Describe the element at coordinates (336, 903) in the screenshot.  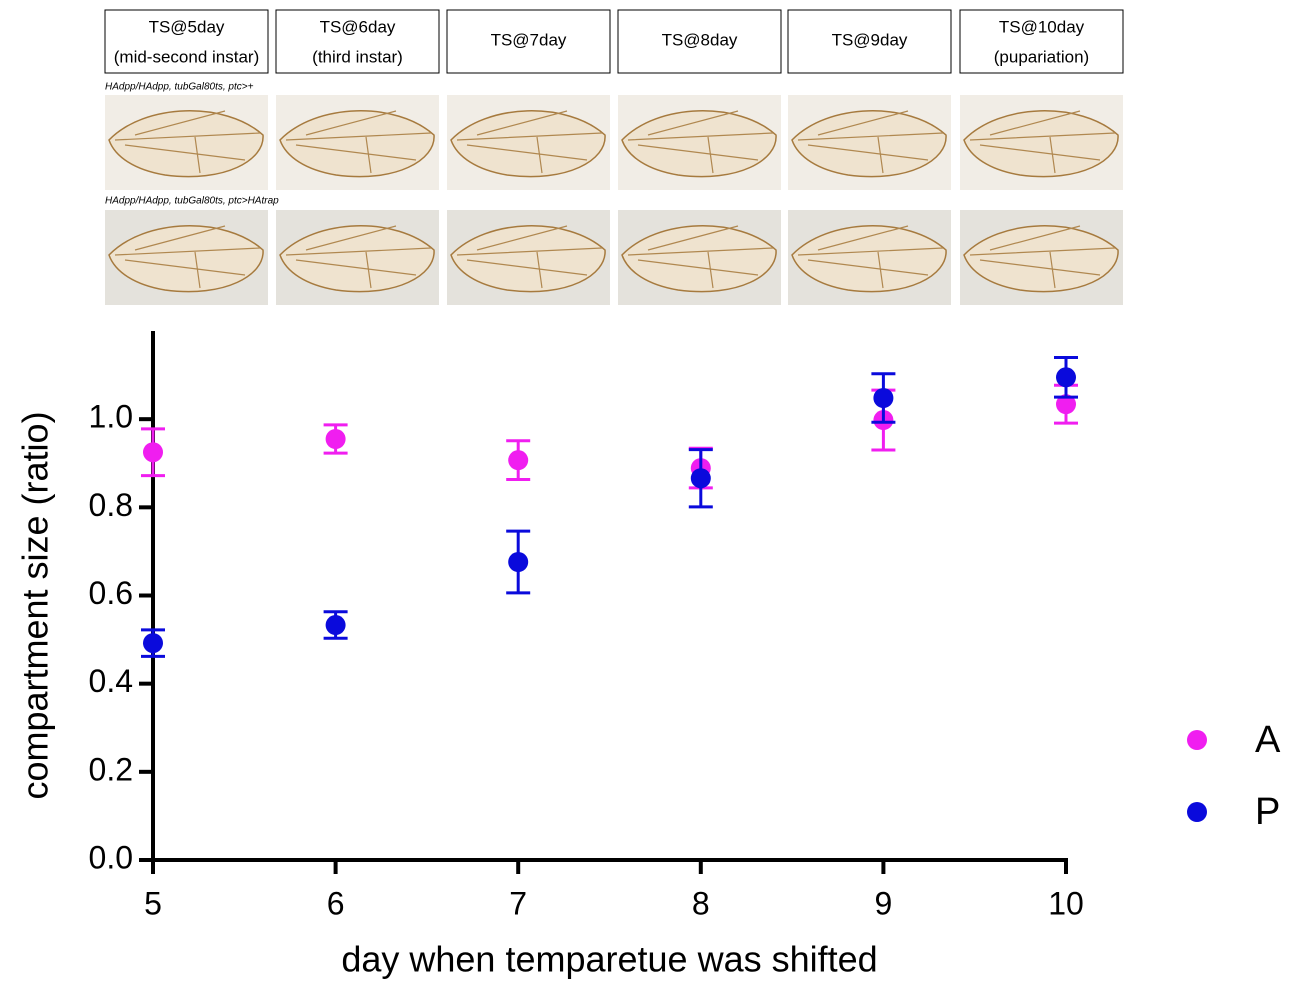
I see `x-tick-label: 6` at that location.